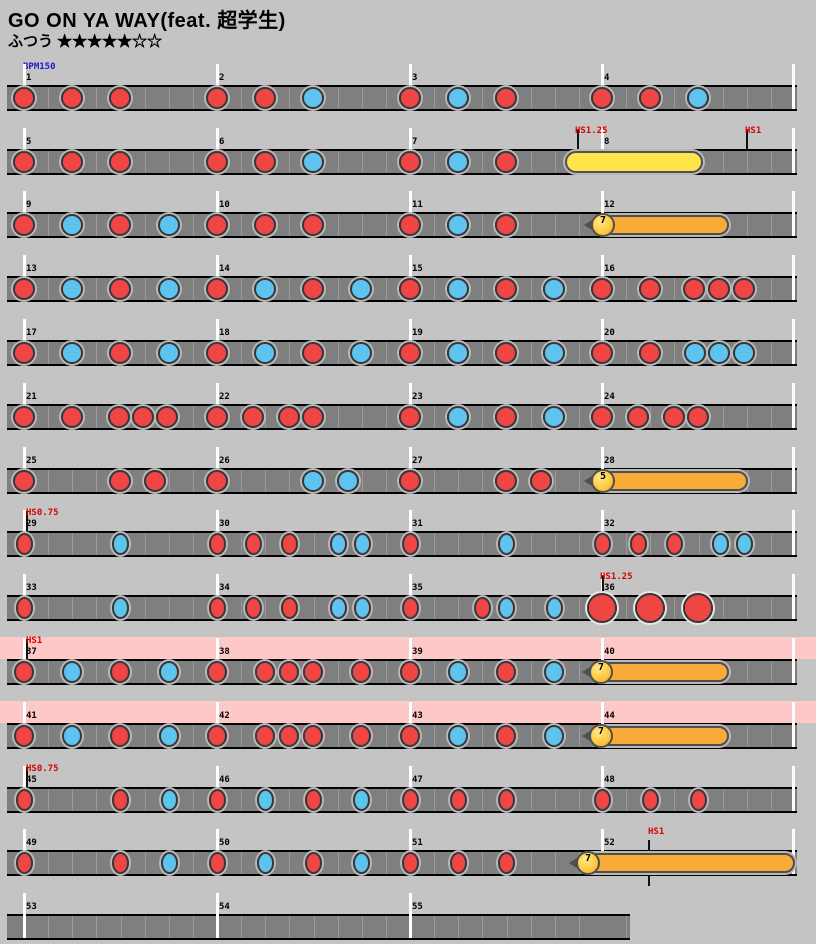  I want to click on measure-number: 34, so click(224, 588).